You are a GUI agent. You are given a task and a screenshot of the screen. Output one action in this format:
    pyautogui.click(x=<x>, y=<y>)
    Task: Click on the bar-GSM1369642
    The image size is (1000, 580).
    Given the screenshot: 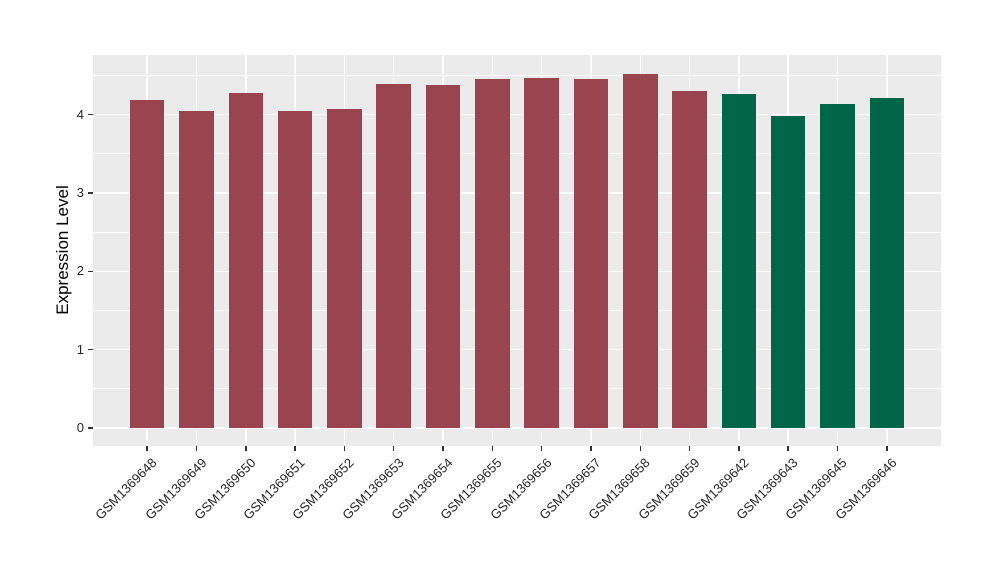 What is the action you would take?
    pyautogui.click(x=739, y=261)
    